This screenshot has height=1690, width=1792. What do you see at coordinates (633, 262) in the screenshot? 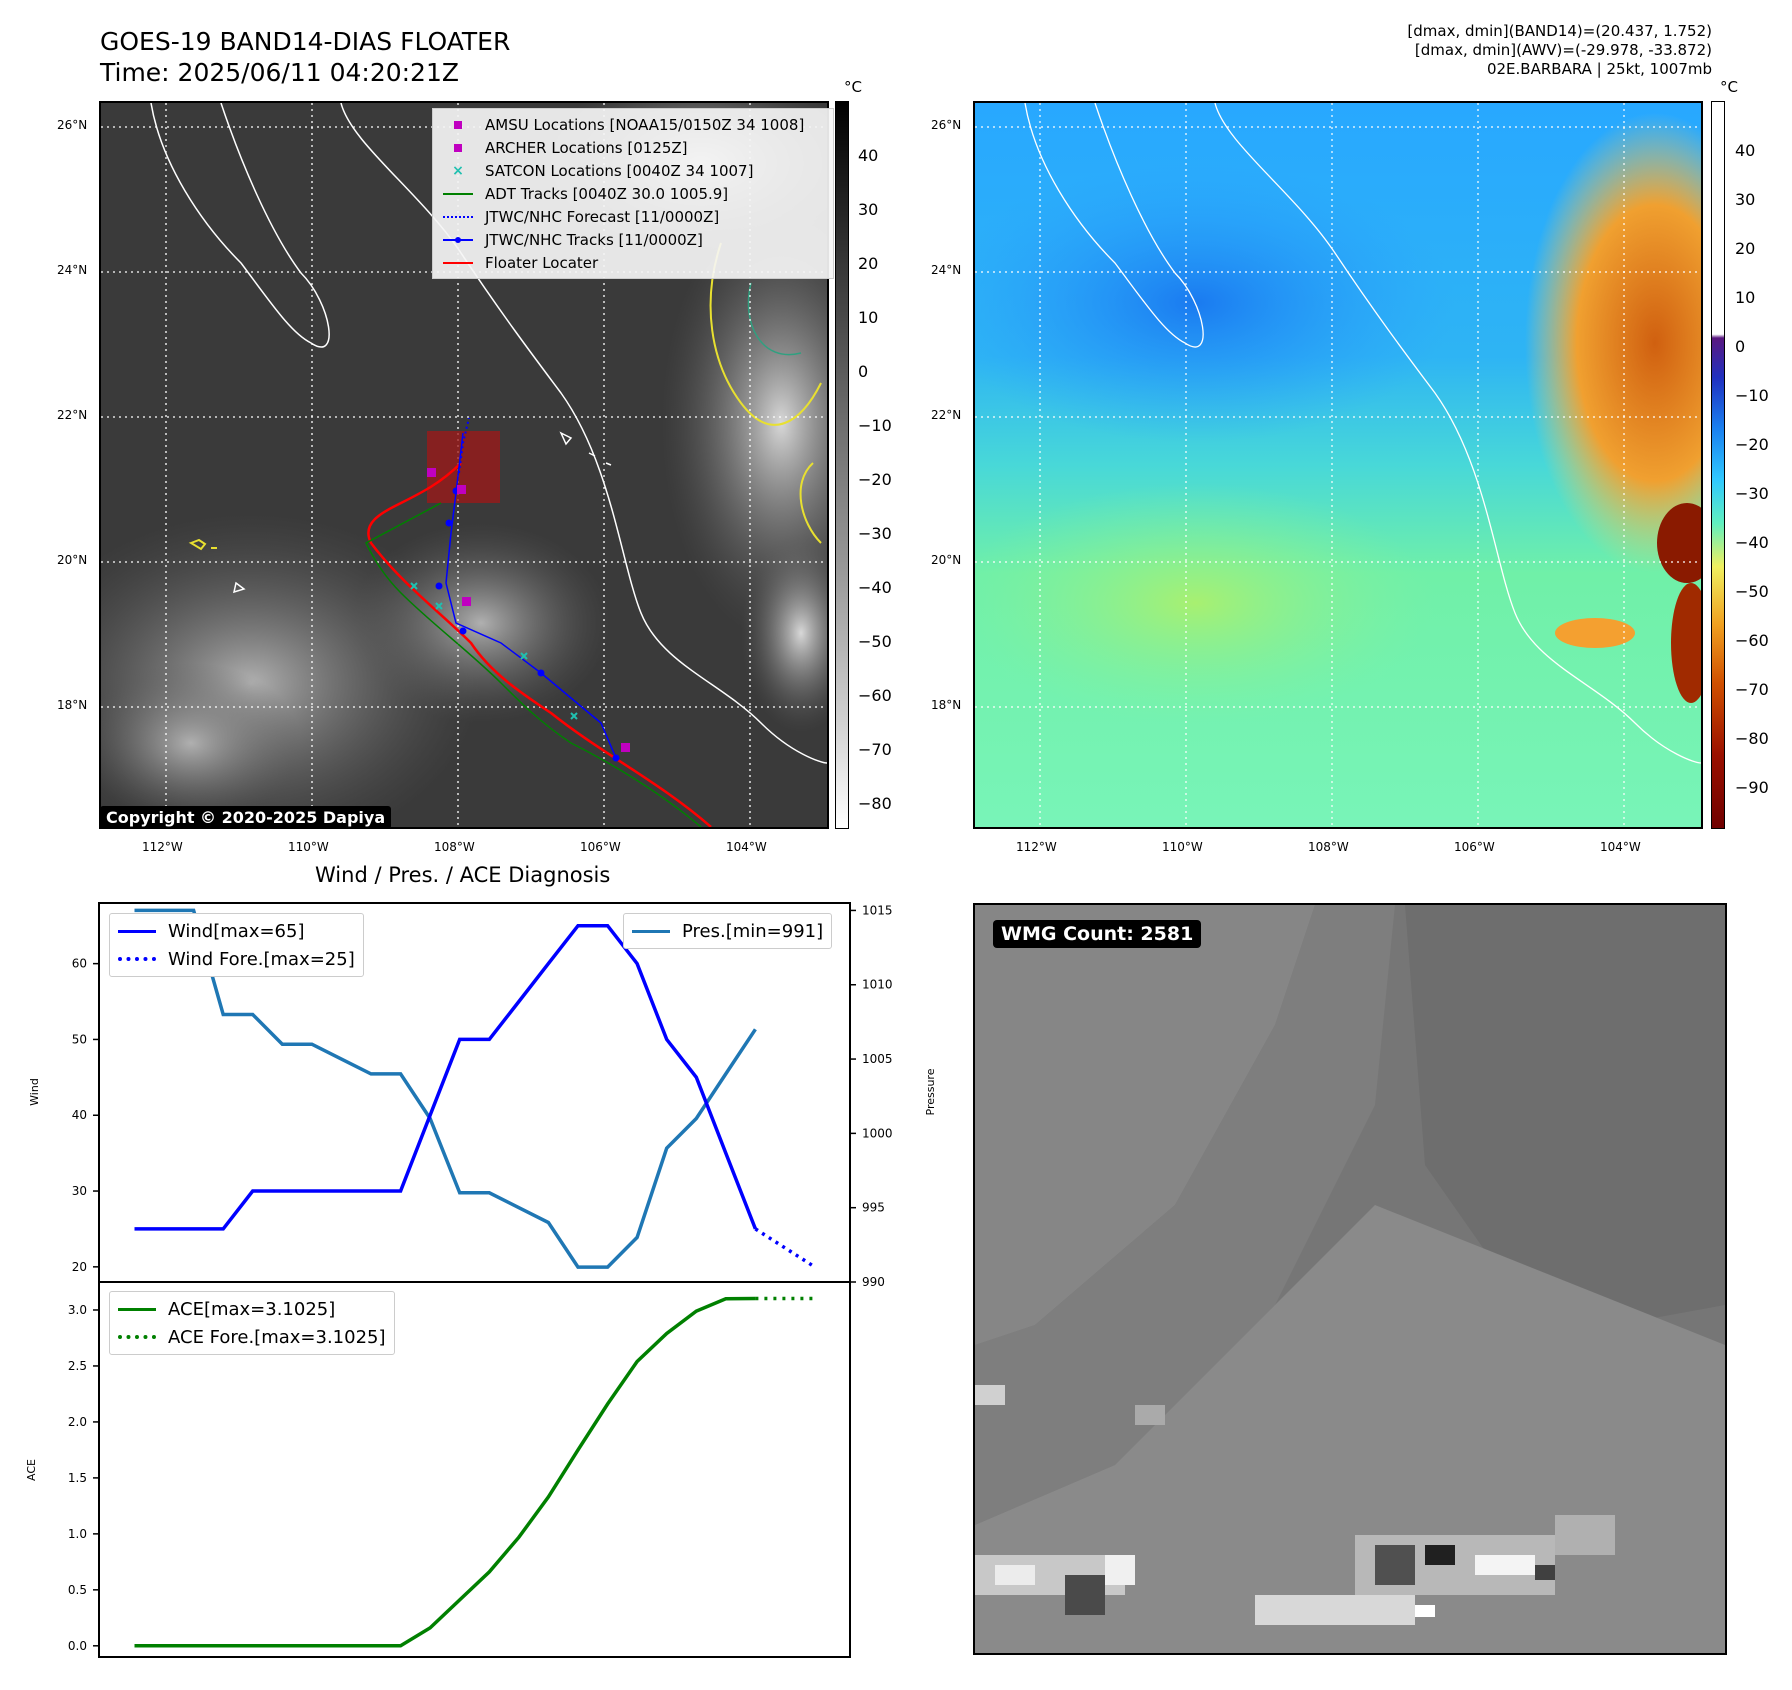
I see `legend-entry-floater: Floater Locater` at bounding box center [633, 262].